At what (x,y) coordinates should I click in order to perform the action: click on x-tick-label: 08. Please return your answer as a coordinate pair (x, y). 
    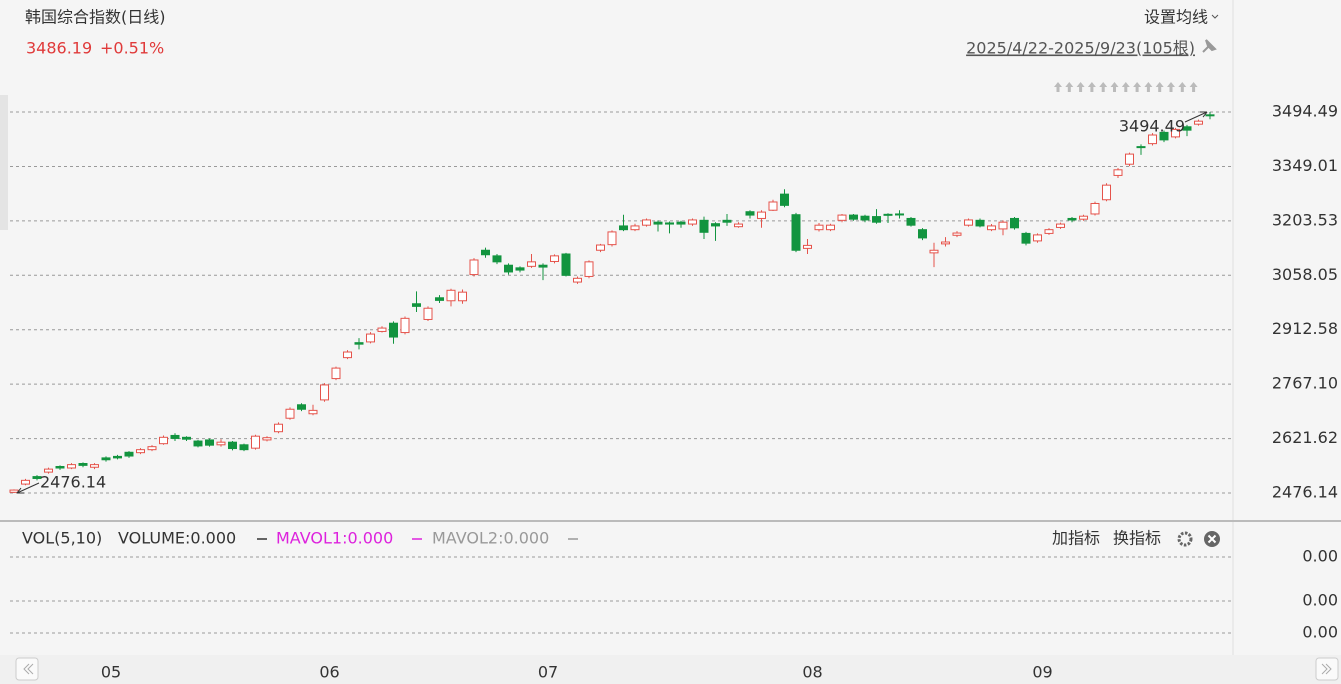
    Looking at the image, I should click on (812, 672).